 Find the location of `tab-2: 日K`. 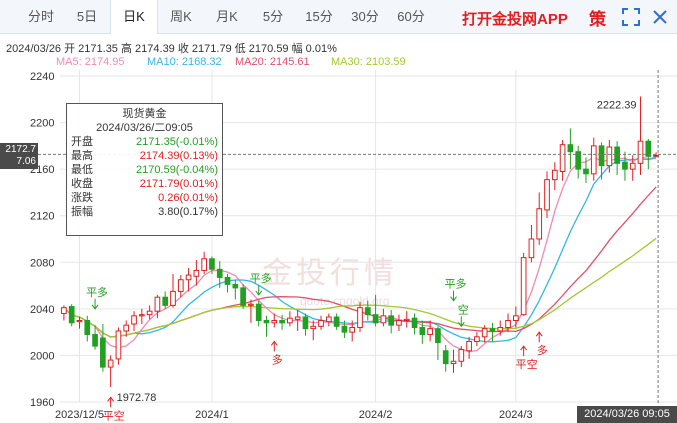

tab-2: 日K is located at coordinates (134, 17).